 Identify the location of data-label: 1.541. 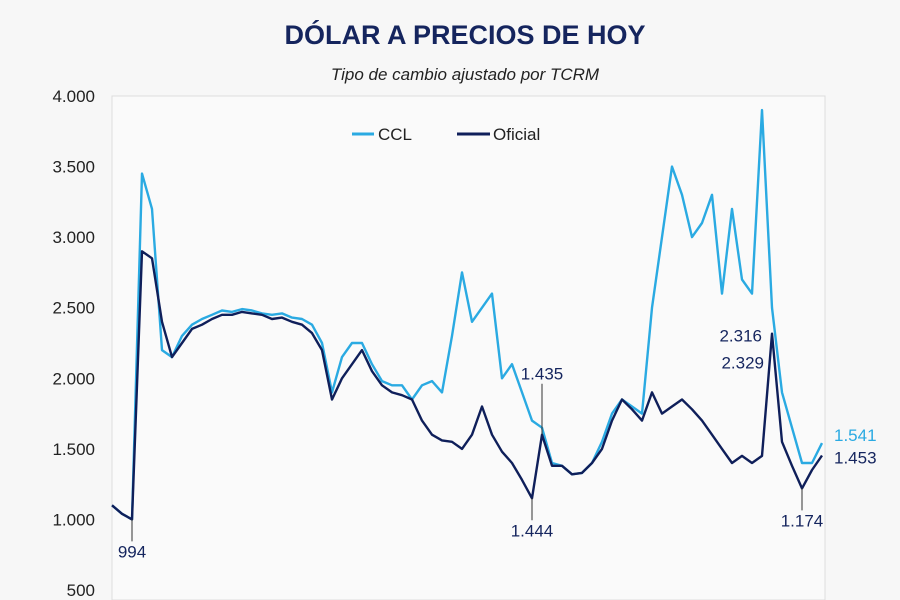
(855, 435).